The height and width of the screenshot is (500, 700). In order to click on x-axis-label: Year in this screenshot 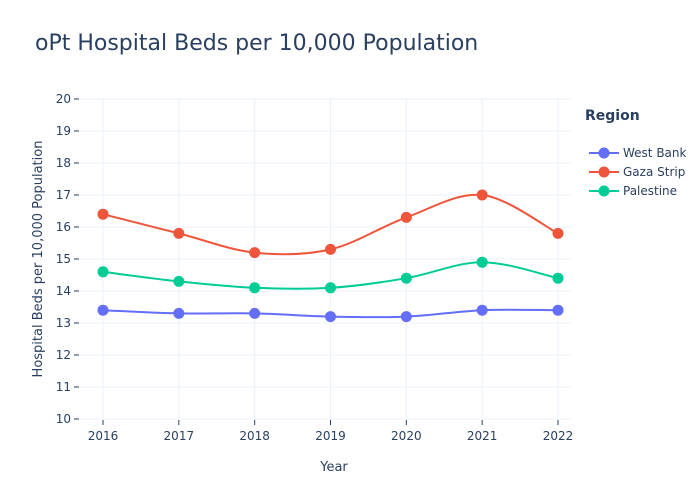, I will do `click(333, 467)`.